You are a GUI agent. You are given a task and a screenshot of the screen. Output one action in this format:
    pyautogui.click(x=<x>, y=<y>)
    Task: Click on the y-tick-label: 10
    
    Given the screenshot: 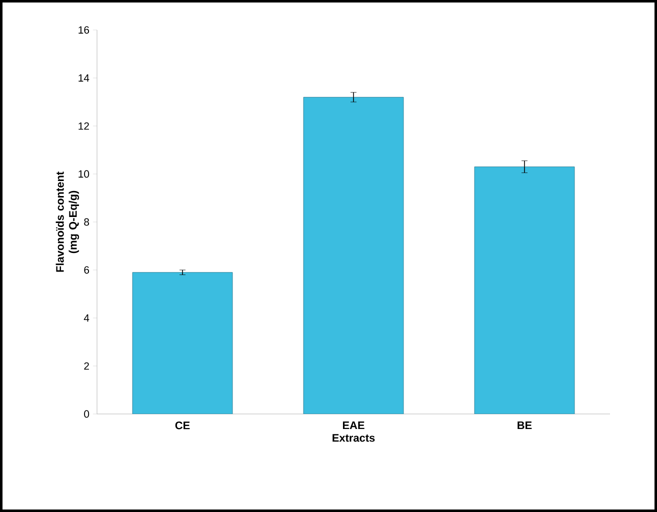 What is the action you would take?
    pyautogui.click(x=84, y=174)
    